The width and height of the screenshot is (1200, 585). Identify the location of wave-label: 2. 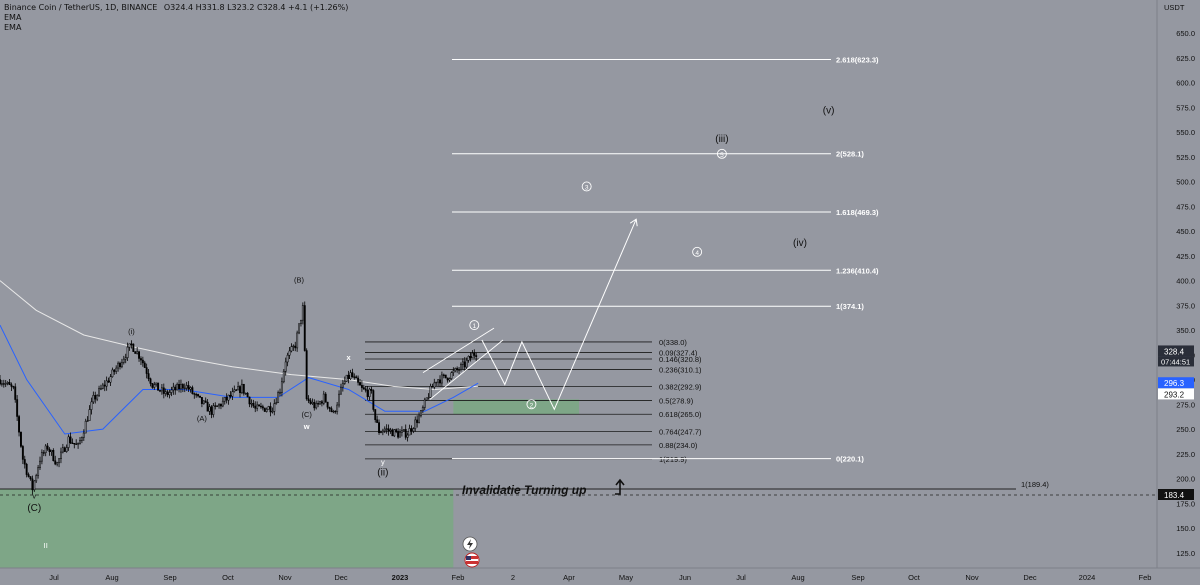
(532, 405).